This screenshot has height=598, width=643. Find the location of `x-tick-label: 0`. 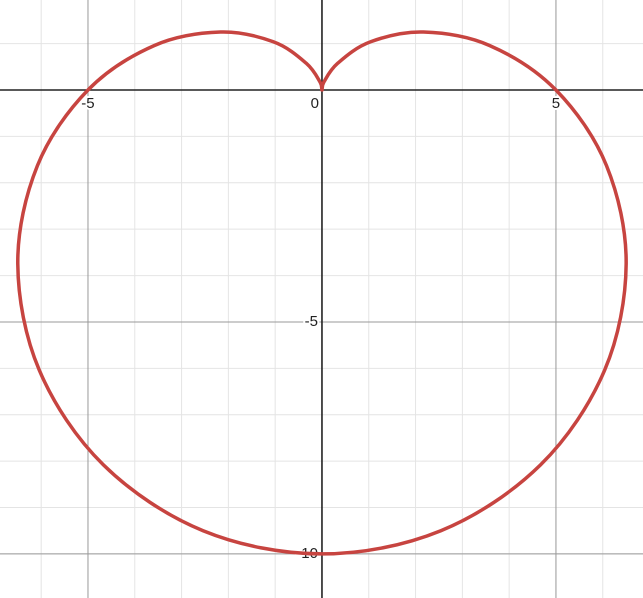

x-tick-label: 0 is located at coordinates (315, 103).